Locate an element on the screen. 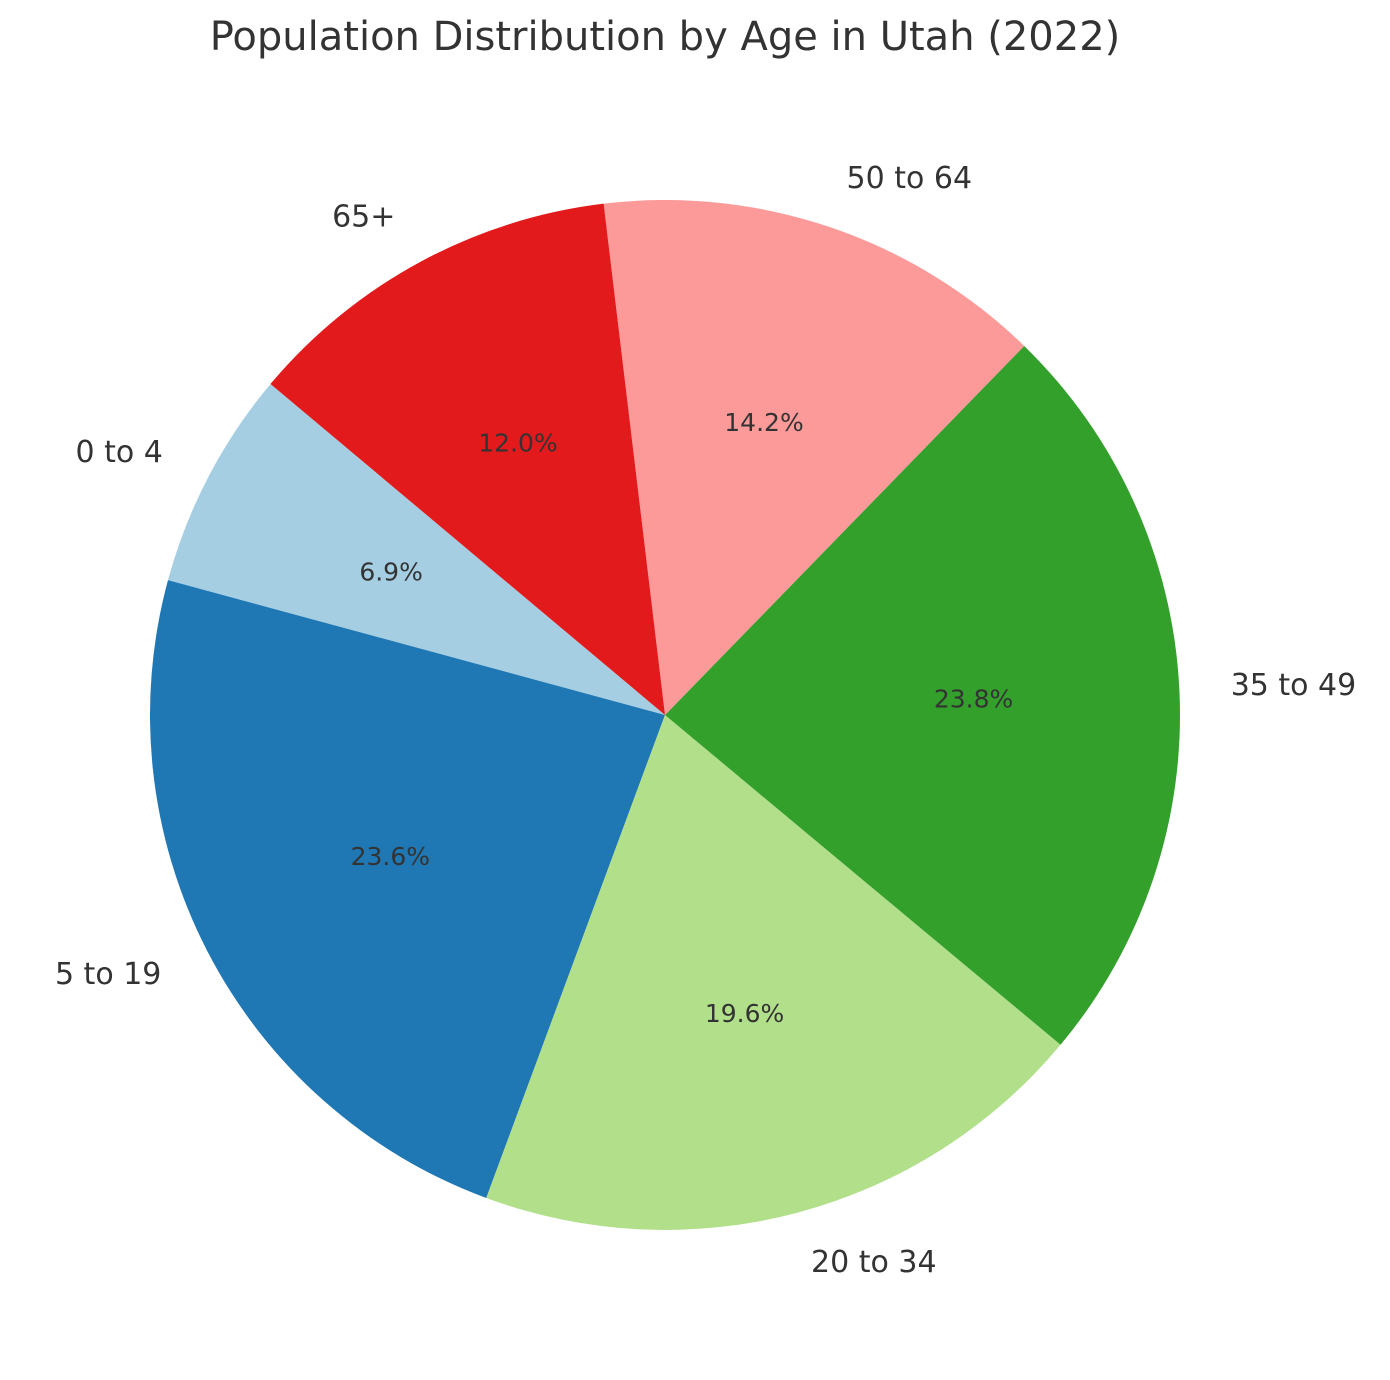 This screenshot has height=1380, width=1390. category-label: 65+ is located at coordinates (363, 216).